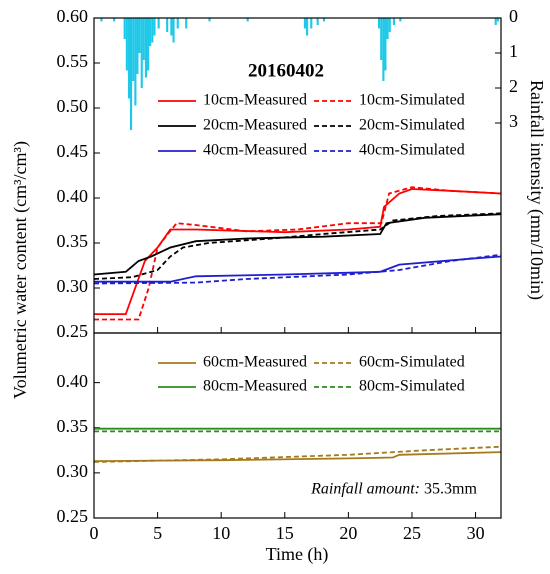  I want to click on x-tick-label: 15, so click(285, 533).